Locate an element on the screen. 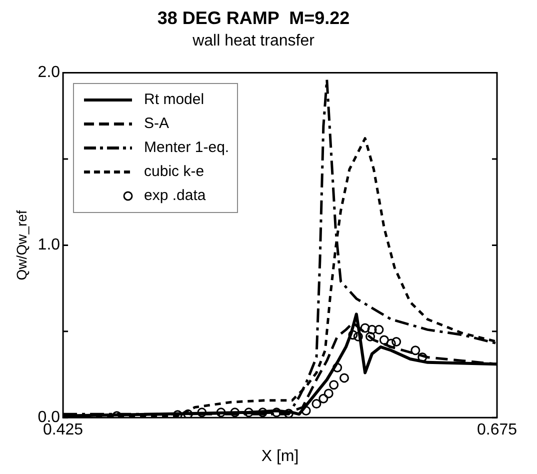 The image size is (537, 474). y-tick-label: 2.0 is located at coordinates (49, 73).